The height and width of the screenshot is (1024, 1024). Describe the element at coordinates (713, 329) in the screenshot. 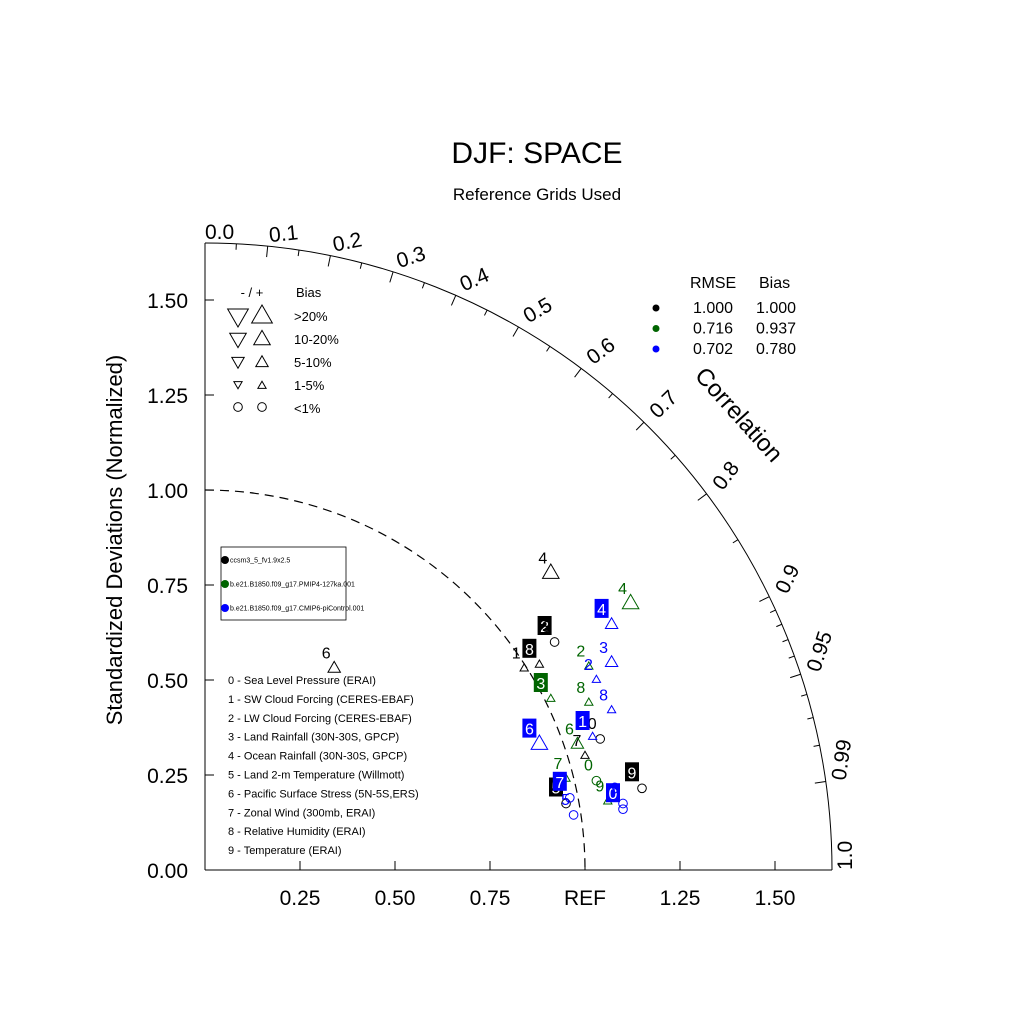

I see `summary-rmse-value: 0.716` at that location.